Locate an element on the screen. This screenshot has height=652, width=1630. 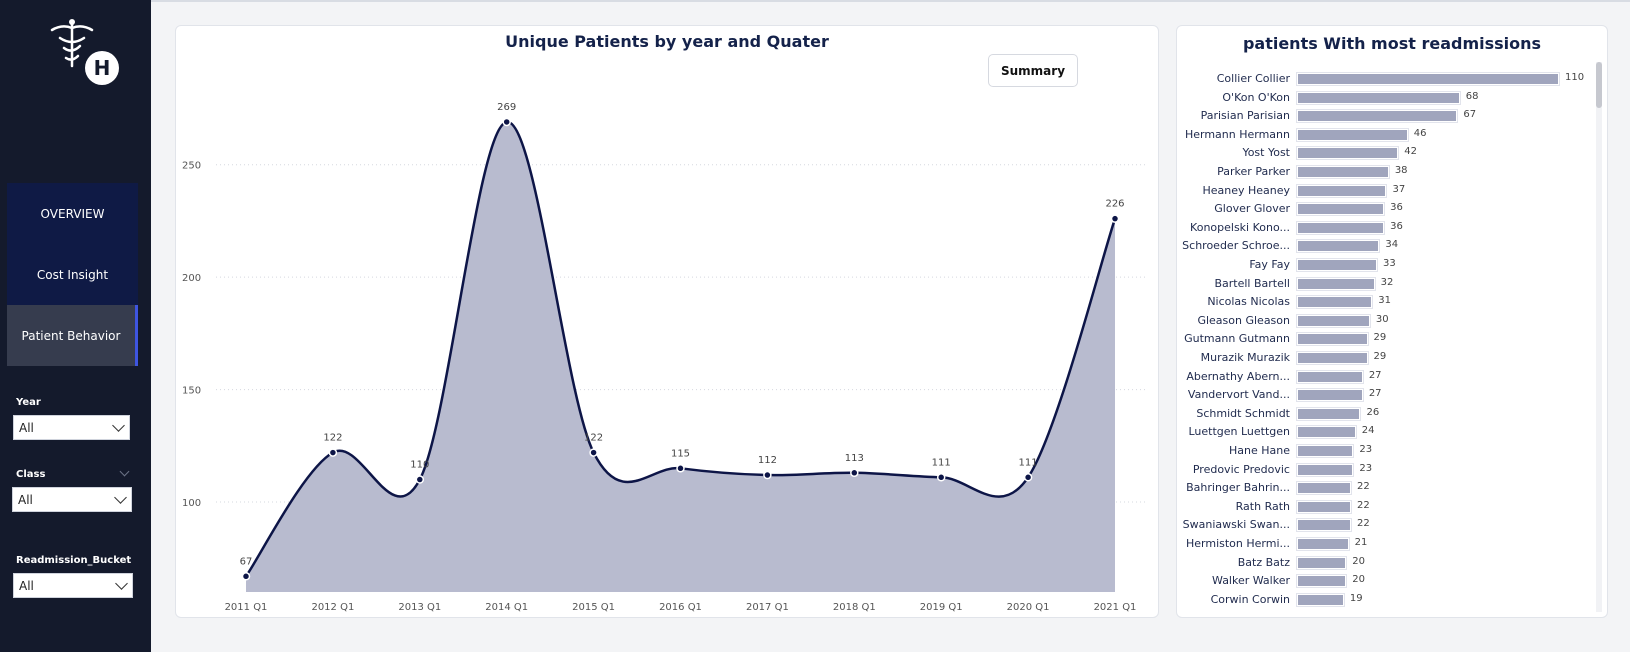
bar-row: Bartell Bartell 32 is located at coordinates (1382, 284).